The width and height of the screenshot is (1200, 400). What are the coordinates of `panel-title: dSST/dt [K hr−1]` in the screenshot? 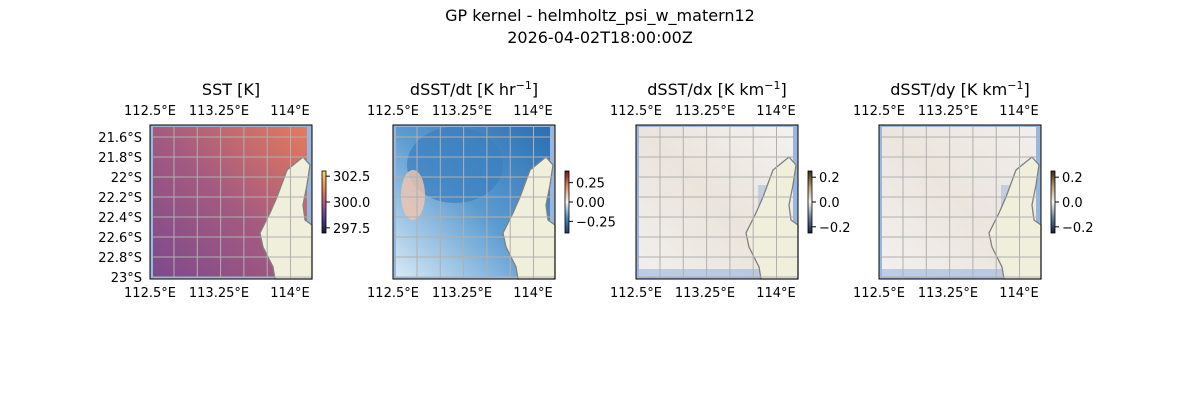 It's located at (474, 89).